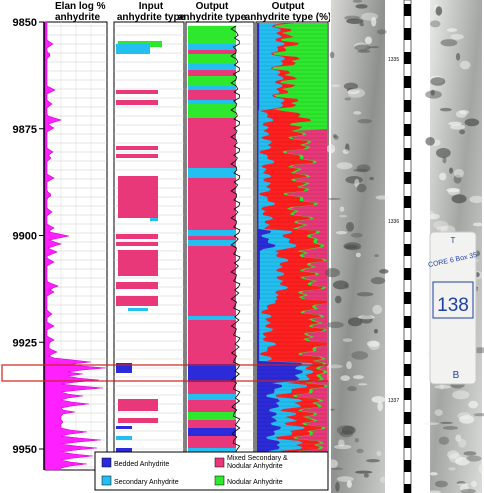  I want to click on track-output, so click(220, 246).